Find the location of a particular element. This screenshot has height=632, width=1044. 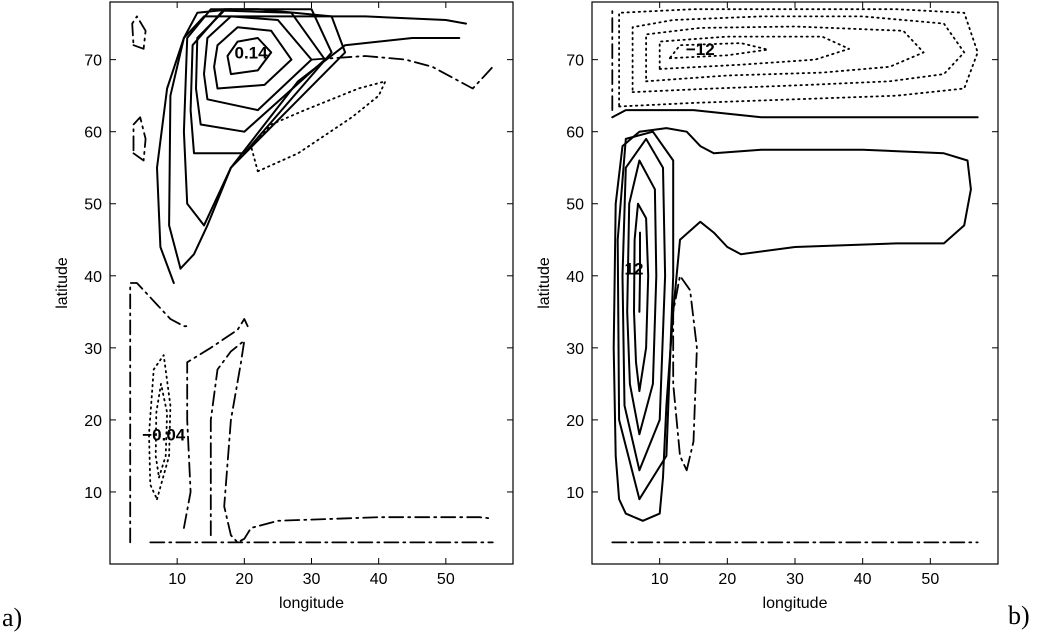

panel-a-contour-labels: 0.14 −0.04 is located at coordinates (205, 243).